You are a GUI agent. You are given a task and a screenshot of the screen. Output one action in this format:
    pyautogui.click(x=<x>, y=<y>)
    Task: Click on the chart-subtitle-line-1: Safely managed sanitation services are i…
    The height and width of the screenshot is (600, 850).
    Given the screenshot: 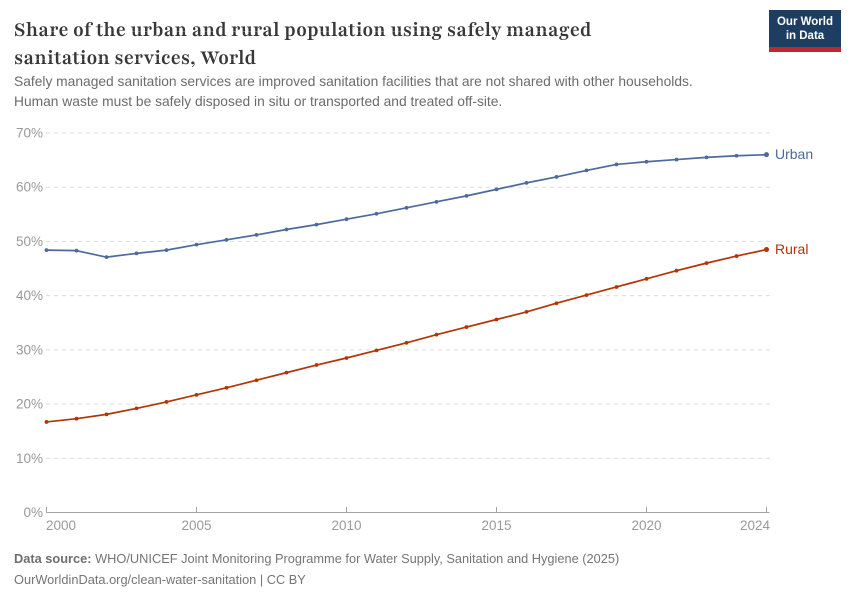 What is the action you would take?
    pyautogui.click(x=353, y=81)
    